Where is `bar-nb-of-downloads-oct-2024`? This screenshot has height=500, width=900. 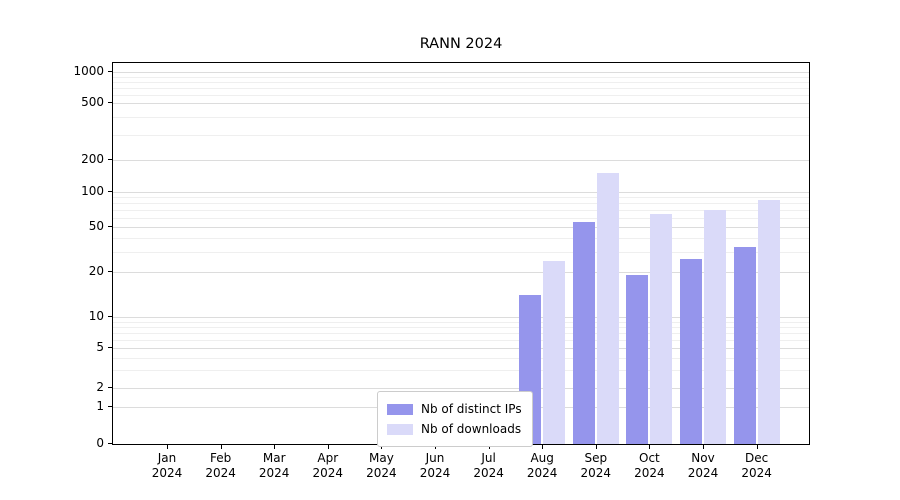
bar-nb-of-downloads-oct-2024 is located at coordinates (661, 328).